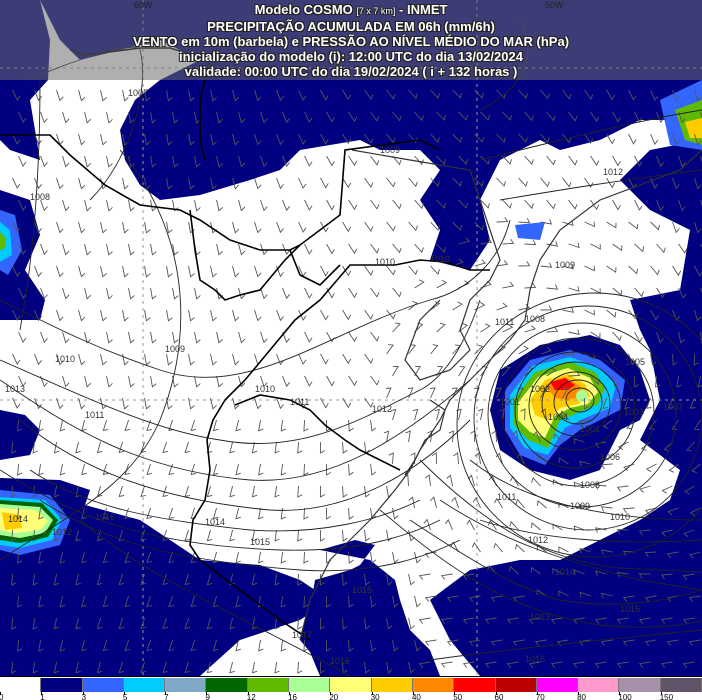 The height and width of the screenshot is (700, 702). Describe the element at coordinates (299, 402) in the screenshot. I see `isobar-label: 1011` at that location.